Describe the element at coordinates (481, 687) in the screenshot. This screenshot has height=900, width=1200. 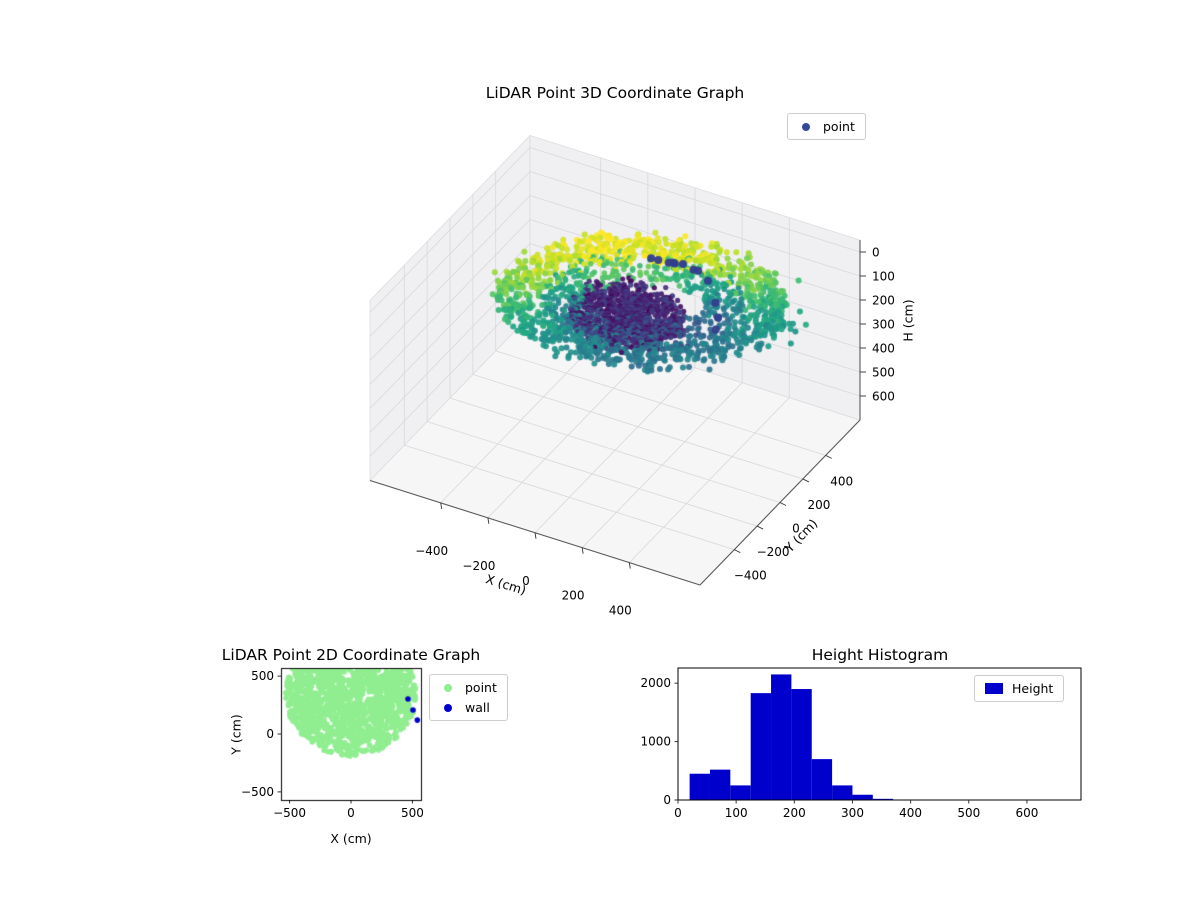
I see `plot2d-legend-label-point: point` at that location.